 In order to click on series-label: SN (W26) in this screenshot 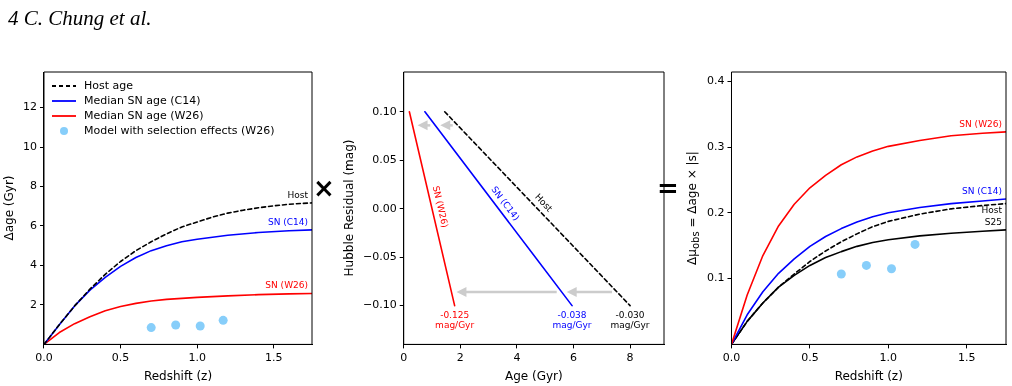, I will do `click(980, 123)`.